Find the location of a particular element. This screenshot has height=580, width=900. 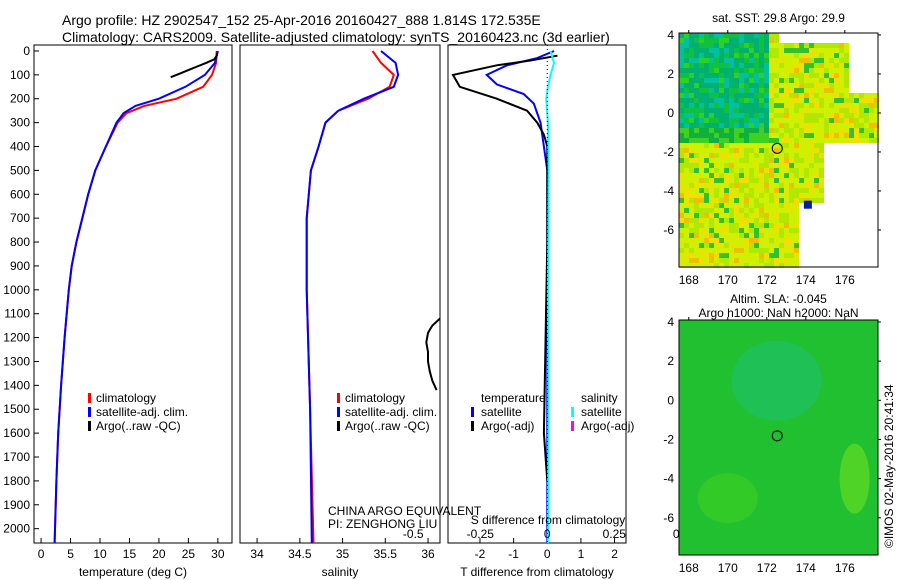

y-tick-label: 0 is located at coordinates (26, 51).